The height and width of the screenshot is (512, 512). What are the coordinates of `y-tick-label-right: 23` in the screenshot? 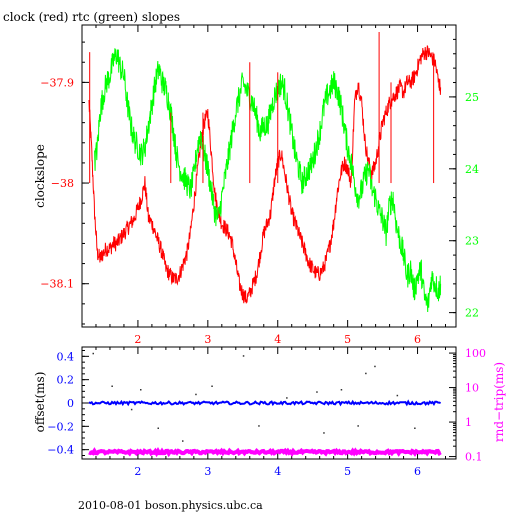 It's located at (472, 241).